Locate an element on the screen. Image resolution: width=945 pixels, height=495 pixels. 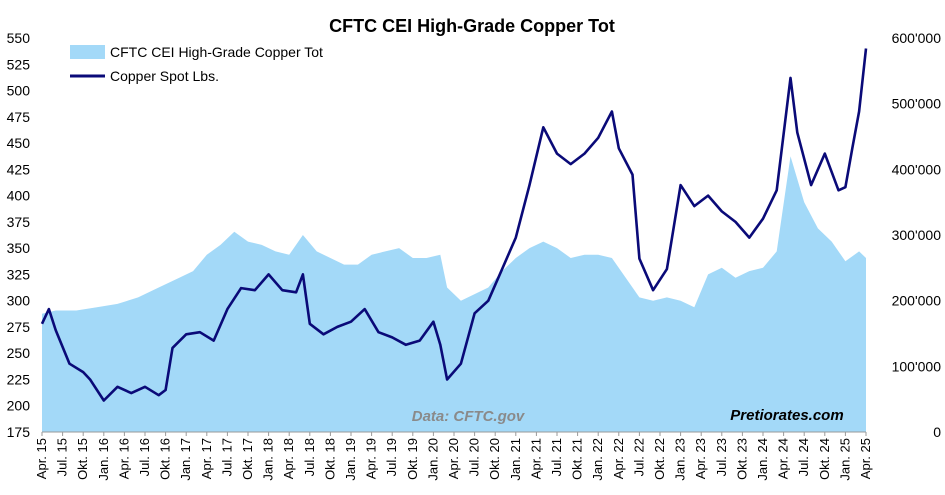
left-axis-tick-label: 425 is located at coordinates (19, 169).